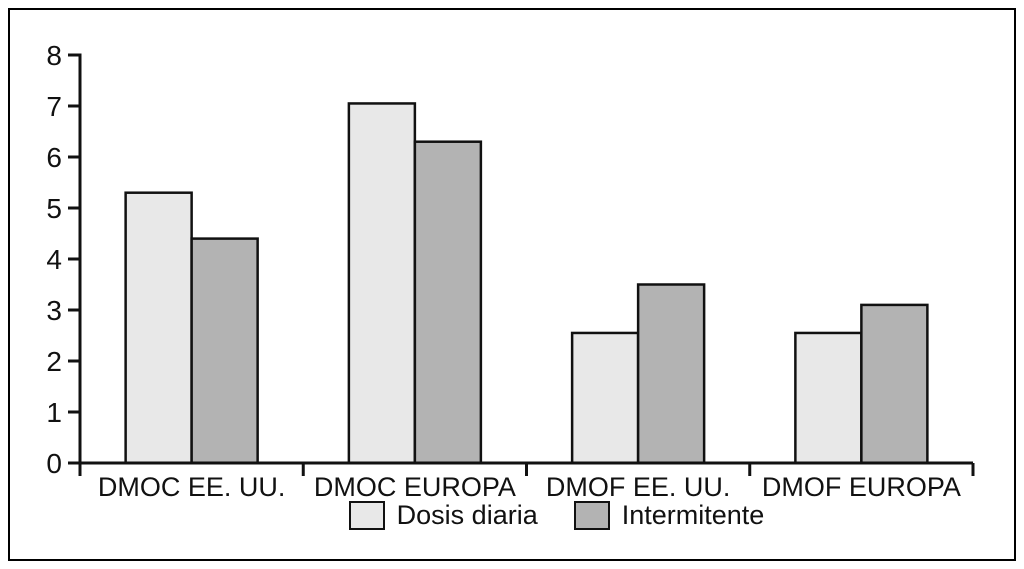 The image size is (1024, 569). Describe the element at coordinates (54, 361) in the screenshot. I see `y-tick-label: 2` at that location.